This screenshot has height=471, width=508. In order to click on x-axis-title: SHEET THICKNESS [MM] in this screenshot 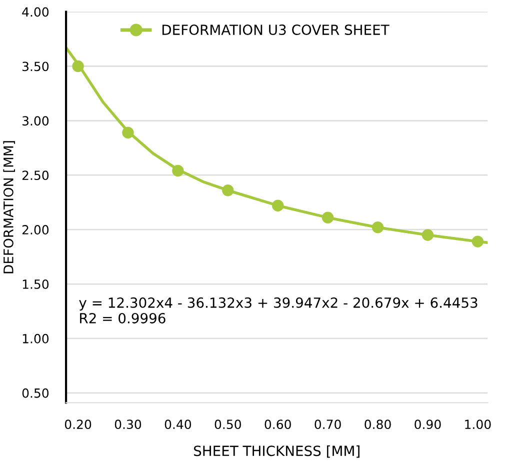, I will do `click(277, 451)`.